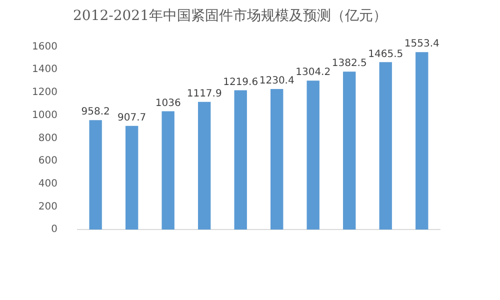  What do you see at coordinates (132, 118) in the screenshot?
I see `data-label: 907.7` at bounding box center [132, 118].